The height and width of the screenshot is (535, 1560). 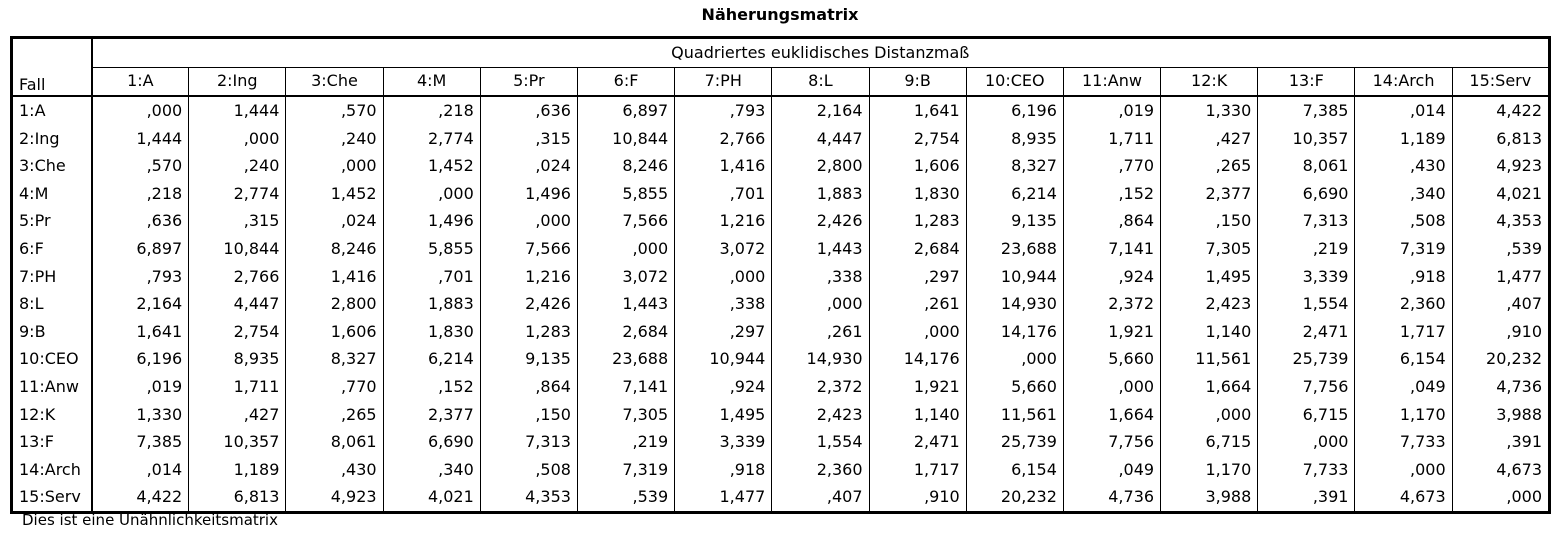 What do you see at coordinates (528, 82) in the screenshot?
I see `column-header: 5:Pr` at bounding box center [528, 82].